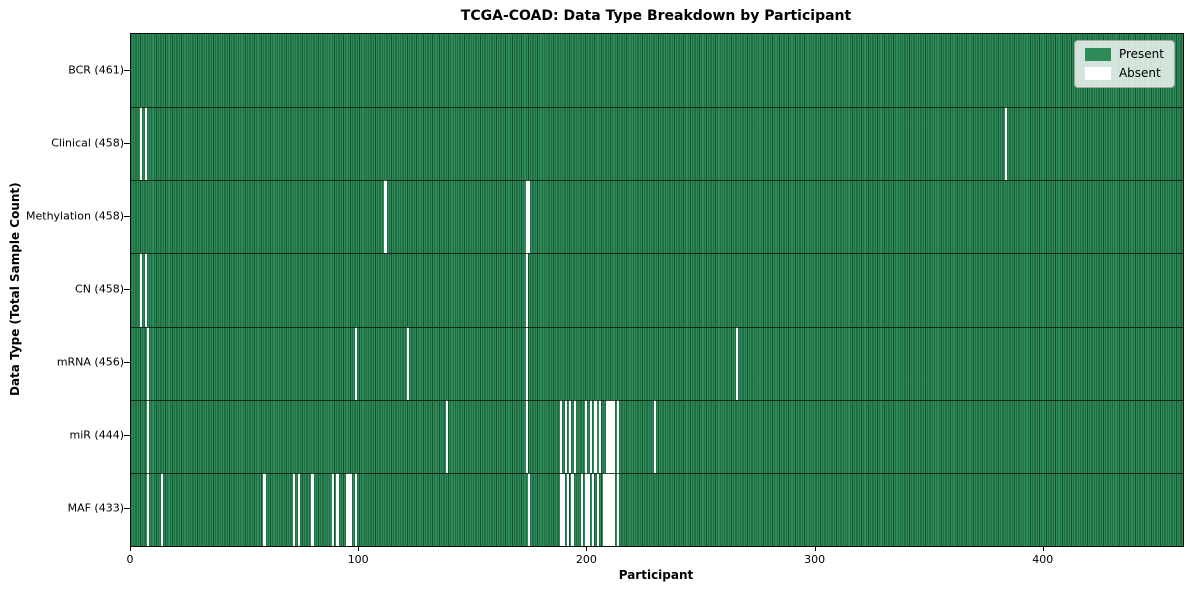 Image resolution: width=1200 pixels, height=600 pixels. Describe the element at coordinates (97, 435) in the screenshot. I see `y-tick-label-miR: miR (444)` at that location.